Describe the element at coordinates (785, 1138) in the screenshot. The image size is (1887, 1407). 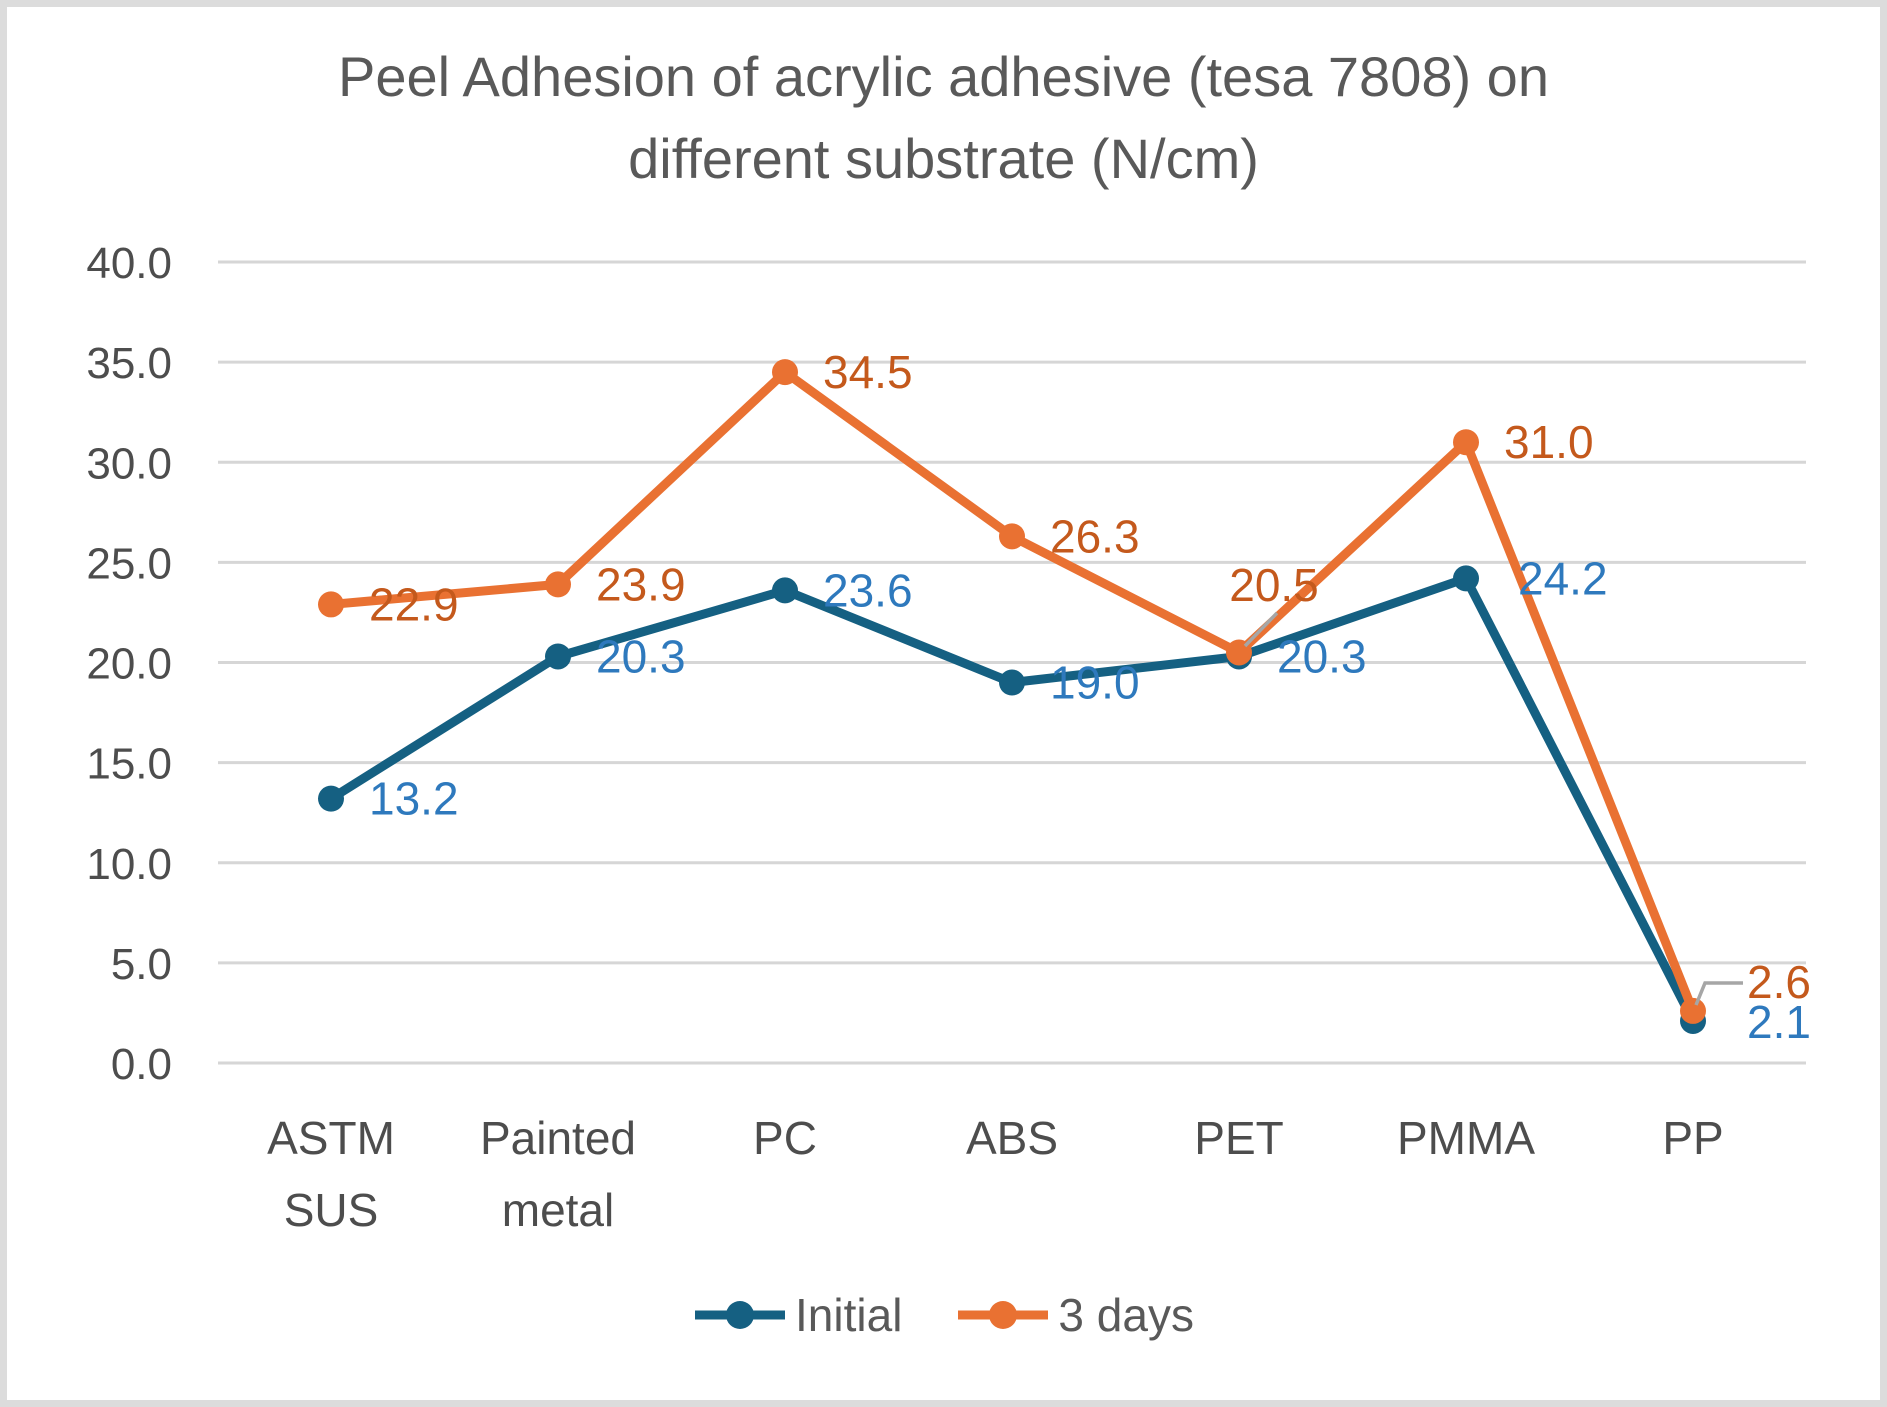
I see `category-label: PC` at that location.